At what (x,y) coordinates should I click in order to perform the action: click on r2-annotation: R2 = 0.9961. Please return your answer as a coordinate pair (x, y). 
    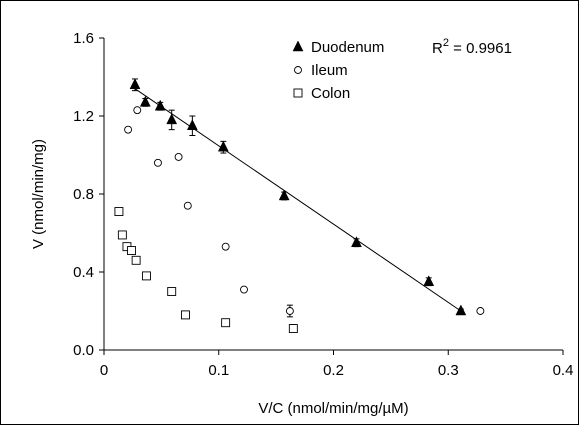
    Looking at the image, I should click on (472, 47).